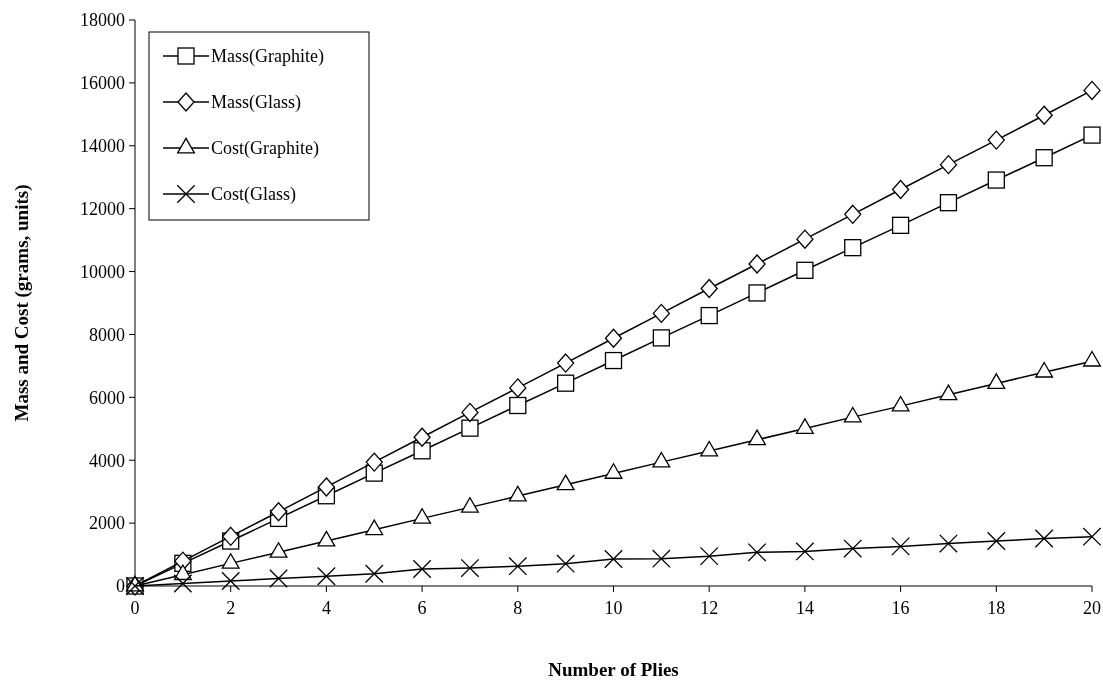  Describe the element at coordinates (102, 20) in the screenshot. I see `y-tick-label: 18000` at that location.